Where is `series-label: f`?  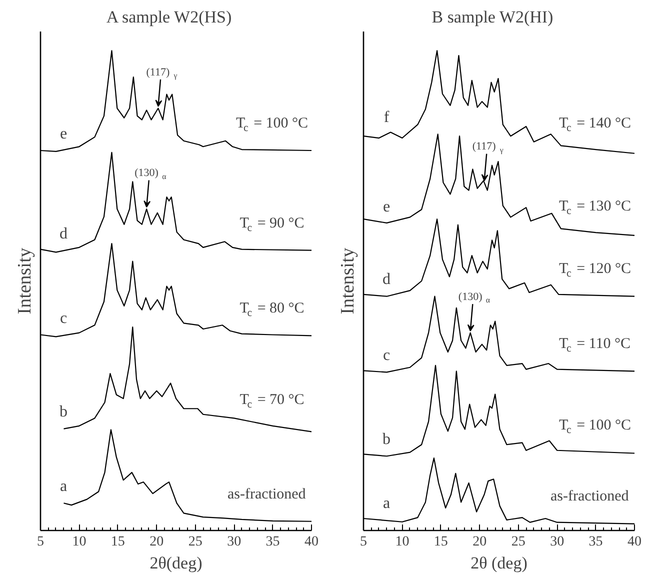
series-label: f is located at coordinates (387, 117).